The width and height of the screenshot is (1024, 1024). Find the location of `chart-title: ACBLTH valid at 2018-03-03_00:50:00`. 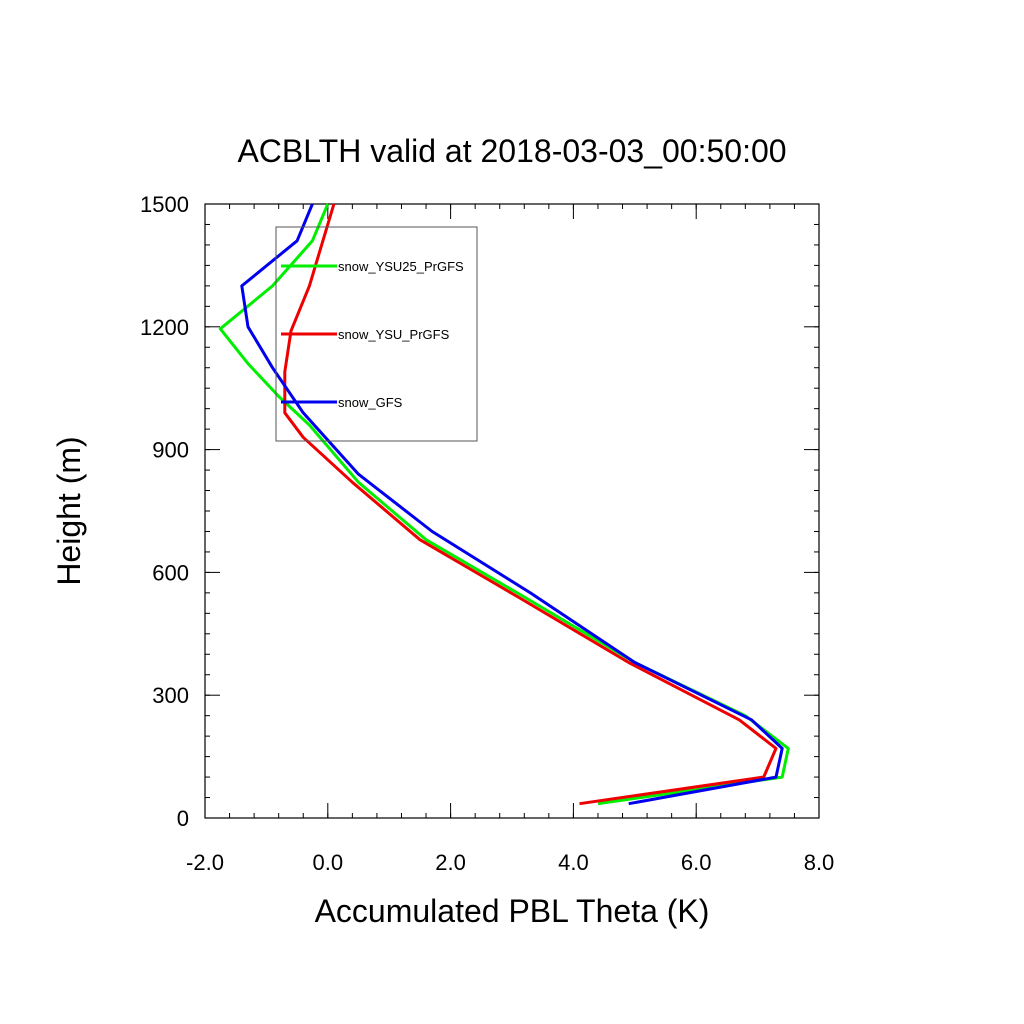

chart-title: ACBLTH valid at 2018-03-03_00:50:00 is located at coordinates (511, 151).